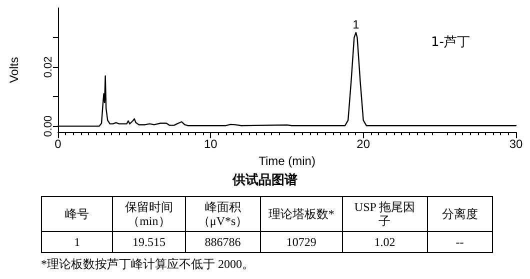  I want to click on x-tick-label: 0, so click(58, 144).